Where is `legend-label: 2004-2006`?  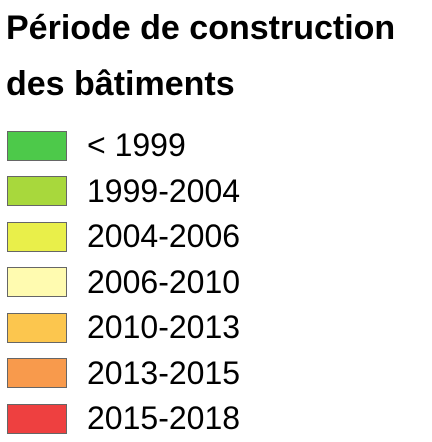 legend-label: 2004-2006 is located at coordinates (164, 236).